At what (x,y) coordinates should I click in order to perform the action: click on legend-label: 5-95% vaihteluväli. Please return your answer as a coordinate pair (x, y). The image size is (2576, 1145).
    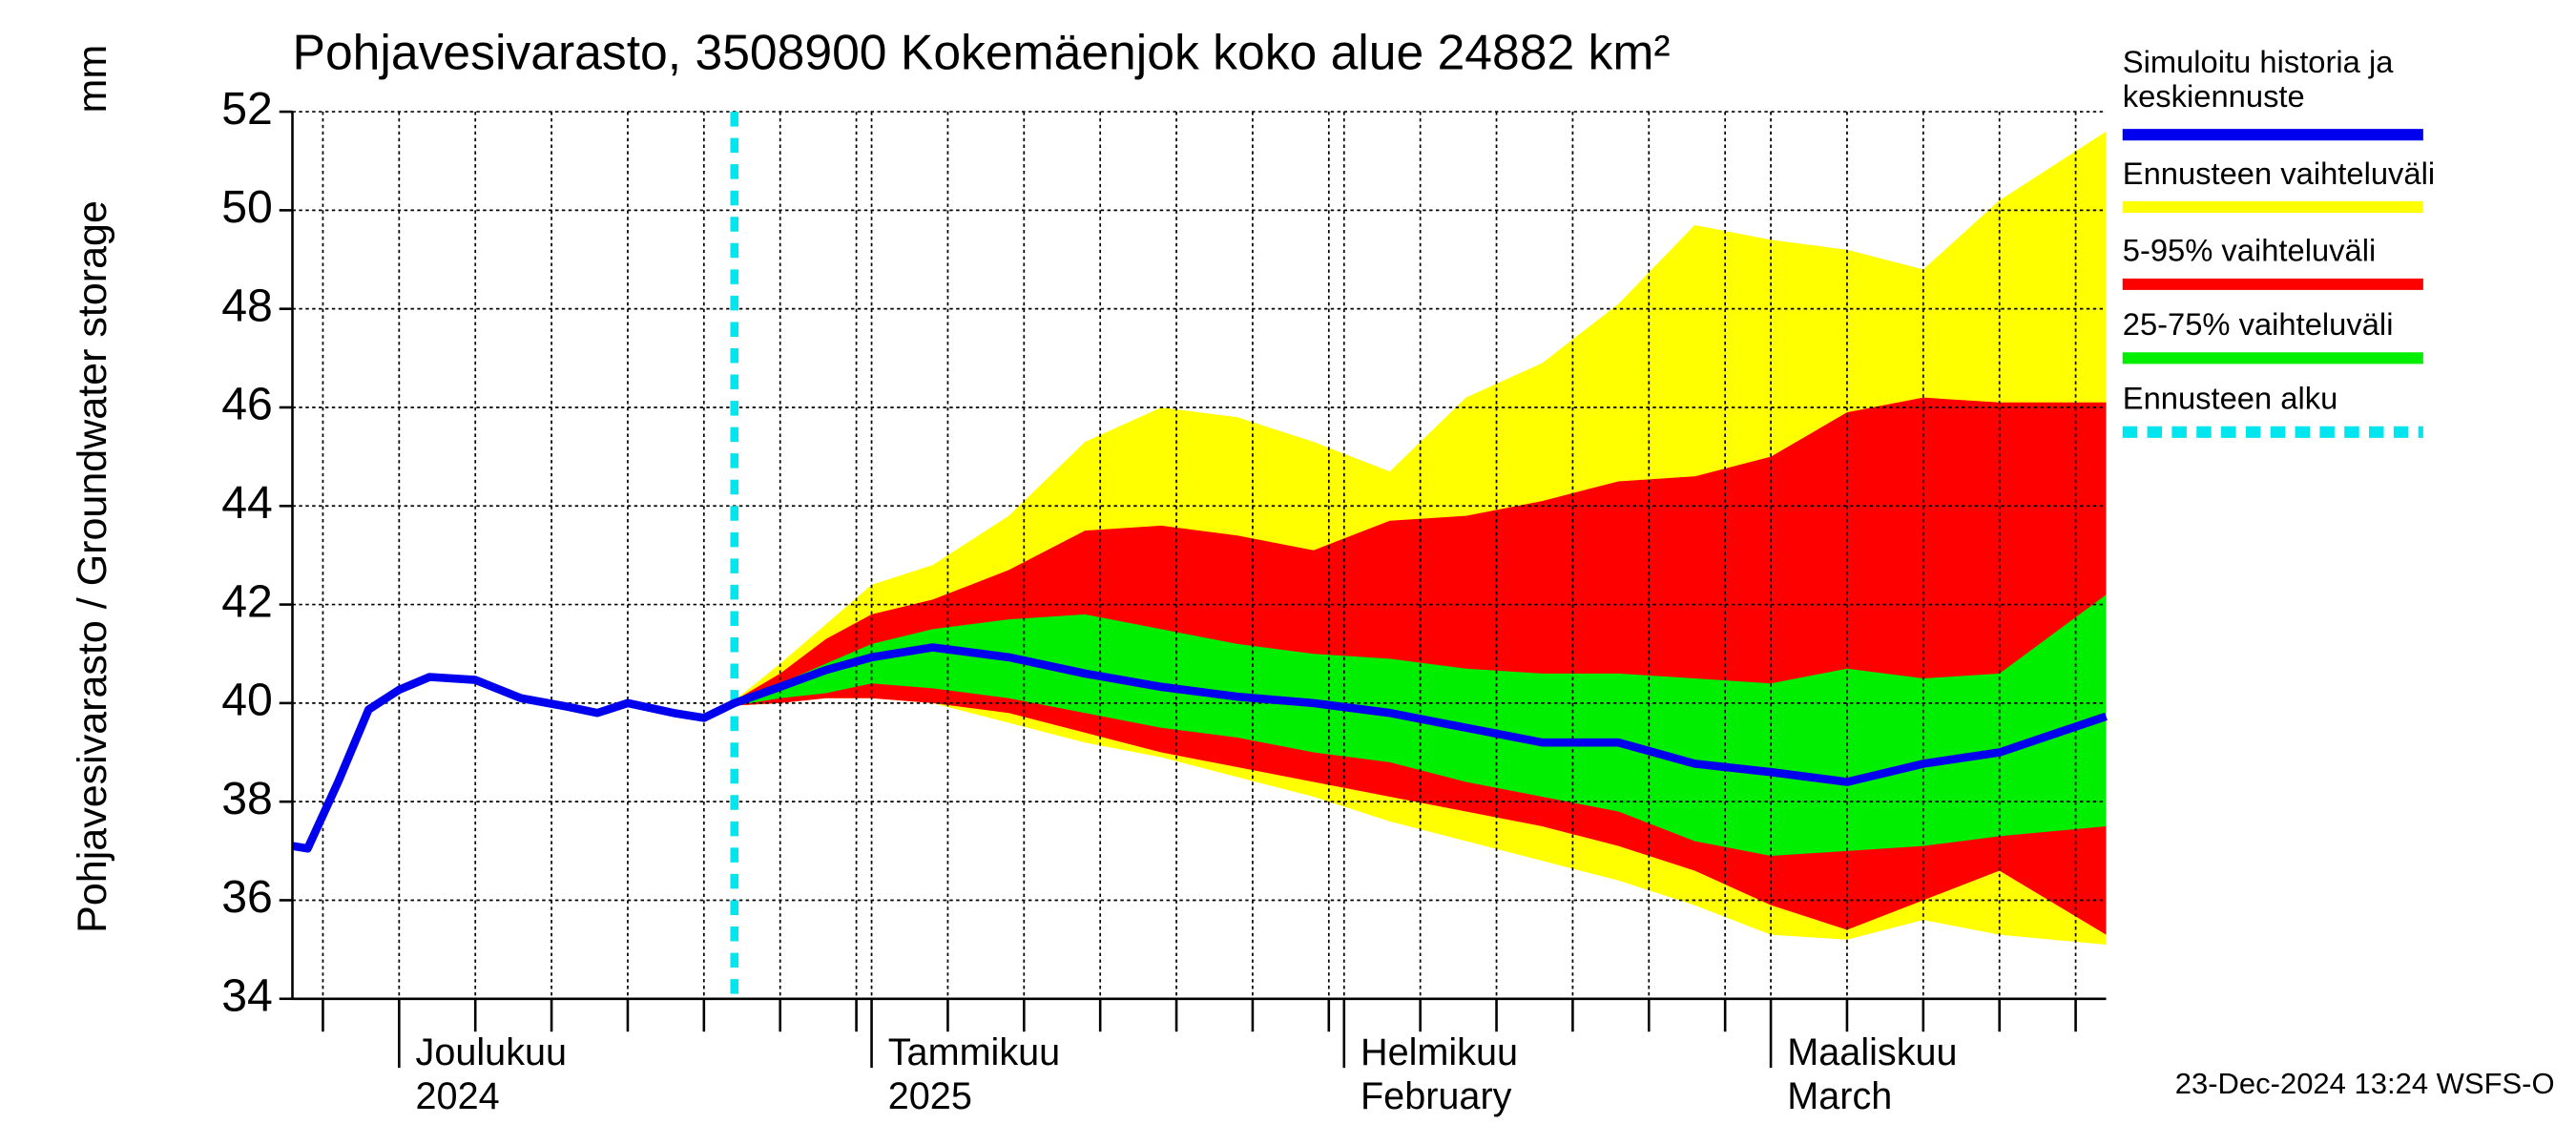
    Looking at the image, I should click on (2249, 253).